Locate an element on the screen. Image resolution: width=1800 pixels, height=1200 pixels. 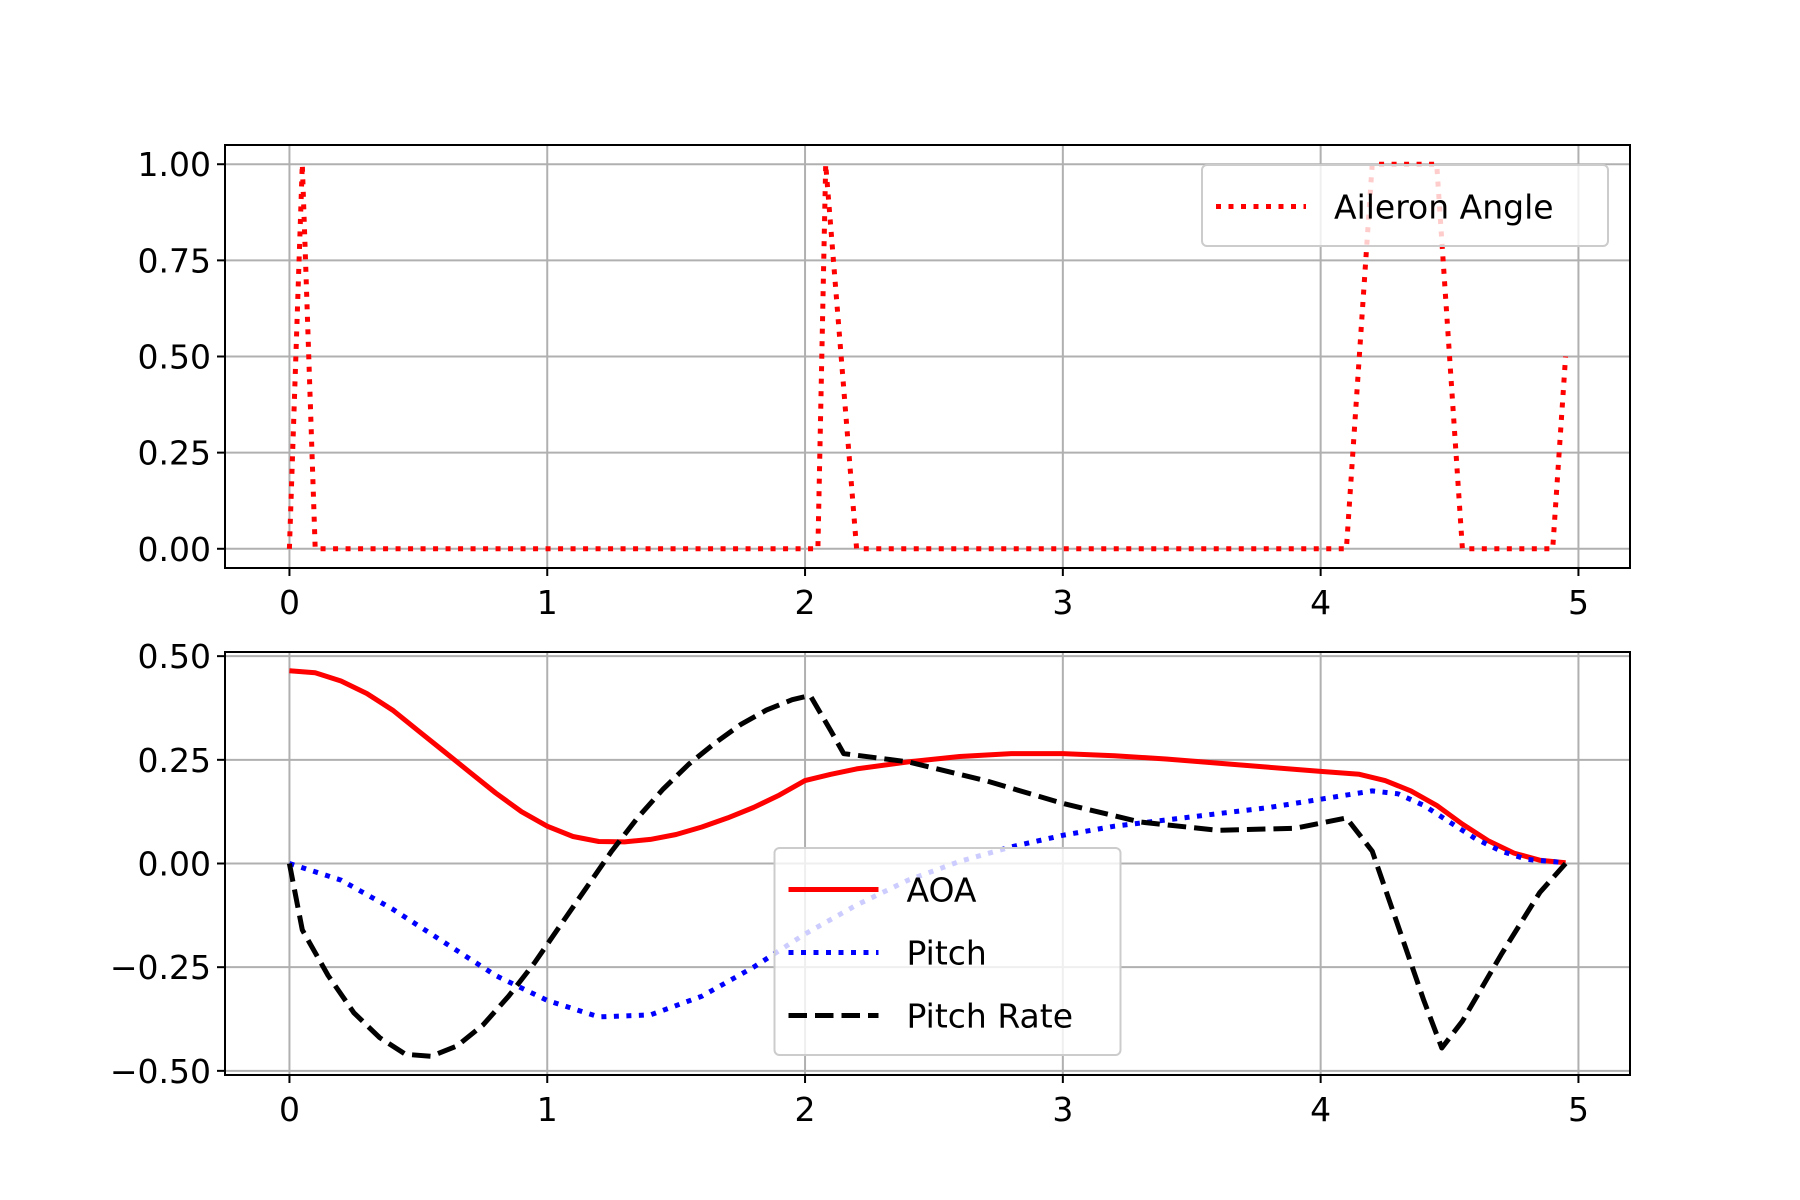
subplot1-legend: Aileron Angle is located at coordinates (1405, 205).